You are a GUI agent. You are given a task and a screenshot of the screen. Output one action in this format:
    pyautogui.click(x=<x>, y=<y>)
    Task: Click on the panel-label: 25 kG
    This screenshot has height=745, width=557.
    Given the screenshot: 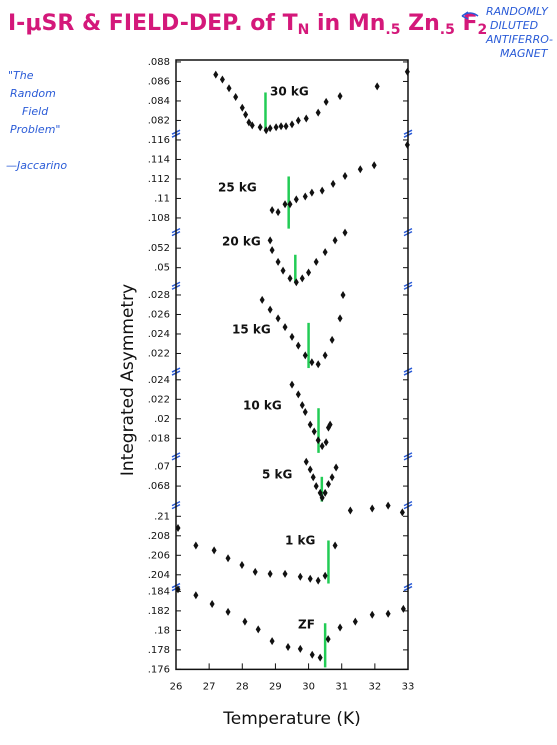 What is the action you would take?
    pyautogui.click(x=237, y=188)
    